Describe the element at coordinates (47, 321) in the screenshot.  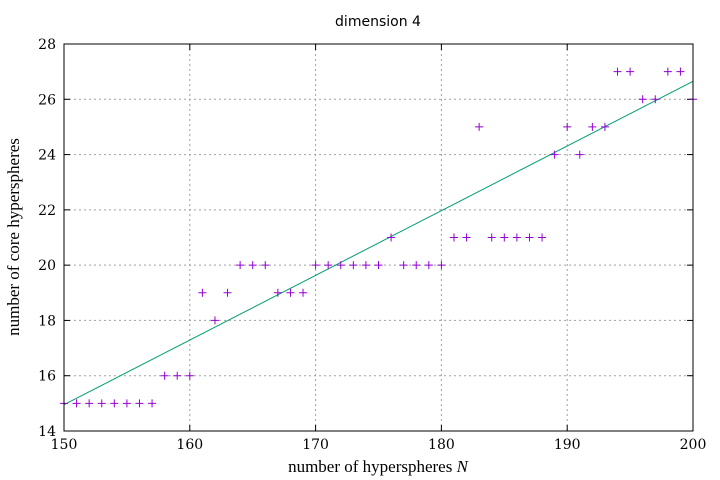
I see `y-tick-label: 18` at that location.